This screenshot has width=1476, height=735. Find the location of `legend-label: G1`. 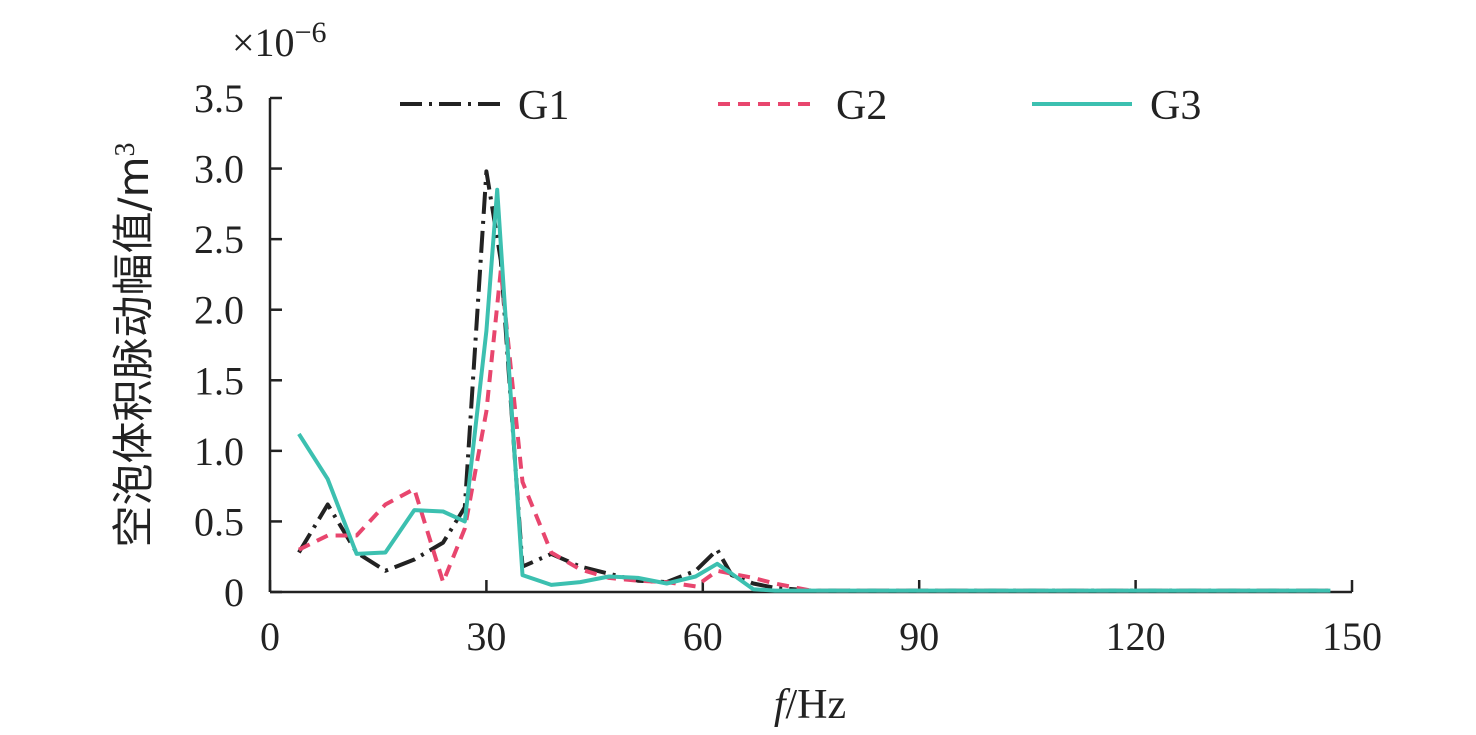

legend-label: G1 is located at coordinates (543, 106).